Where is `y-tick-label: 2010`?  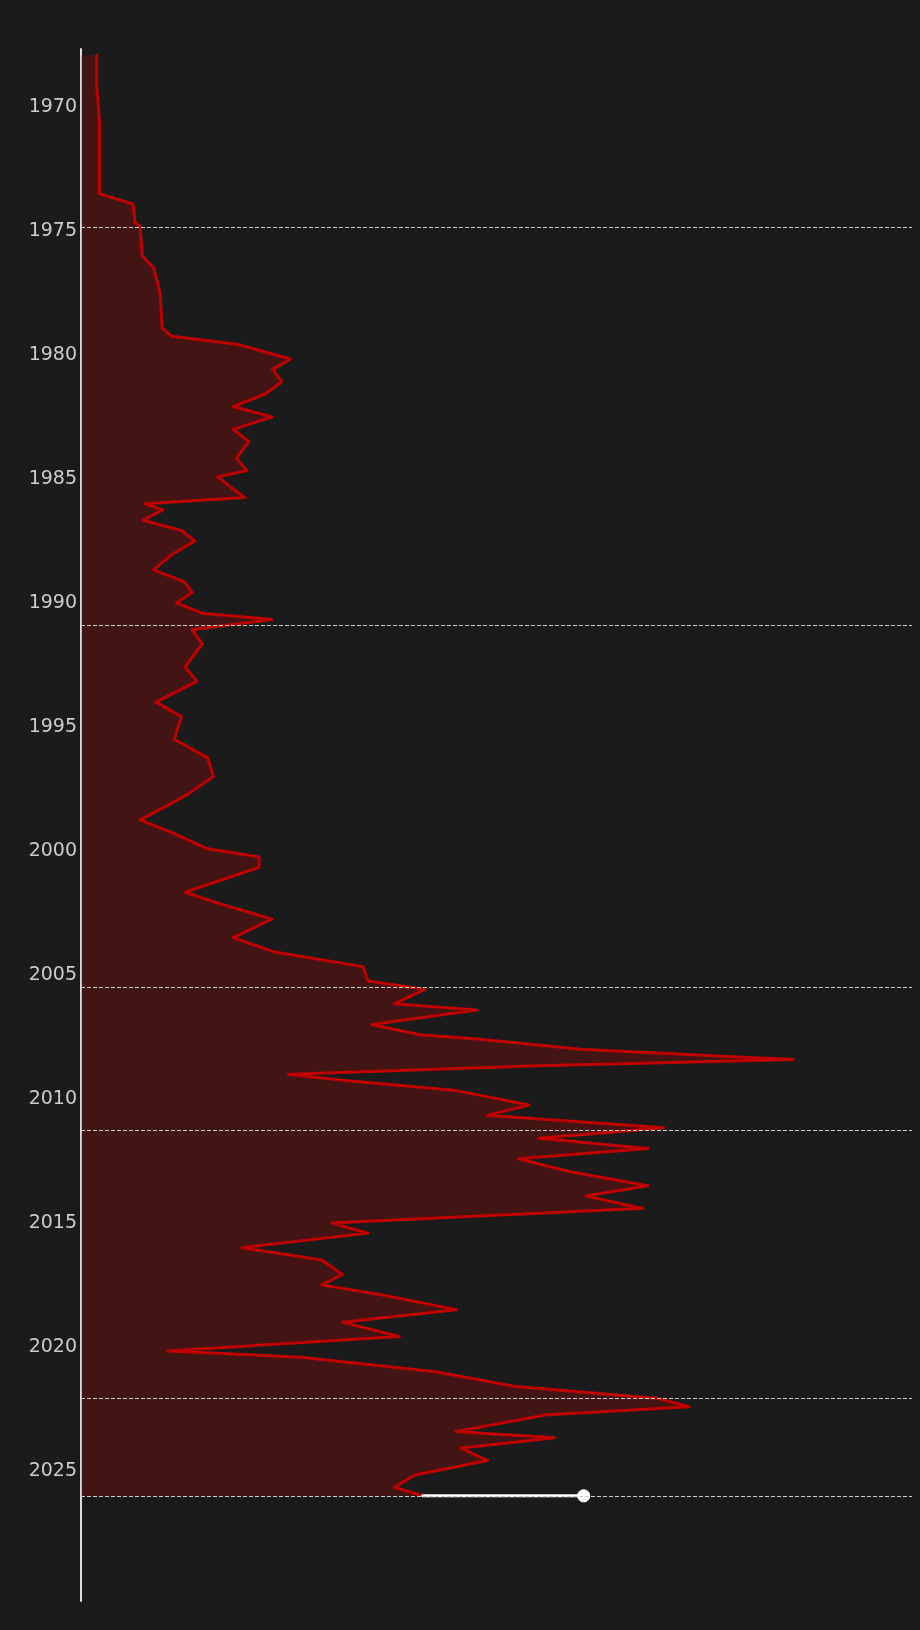
y-tick-label: 2010 is located at coordinates (52, 1096).